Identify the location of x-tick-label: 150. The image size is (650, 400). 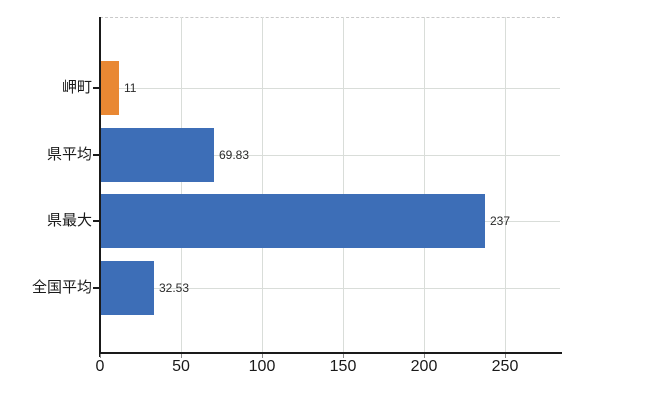
(343, 366).